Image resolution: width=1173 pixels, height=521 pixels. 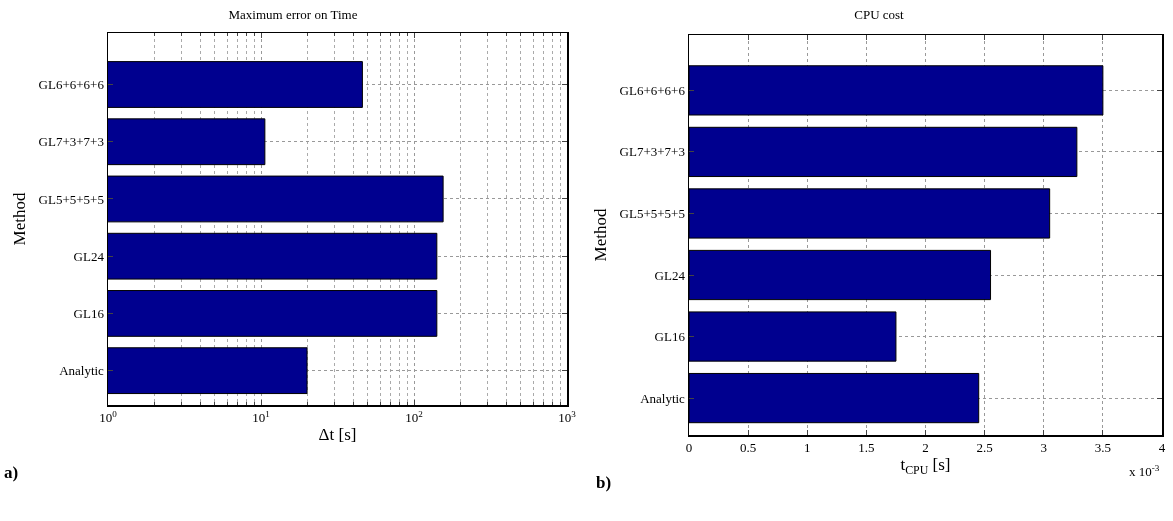 What do you see at coordinates (925, 448) in the screenshot?
I see `x-tick-label: 2` at bounding box center [925, 448].